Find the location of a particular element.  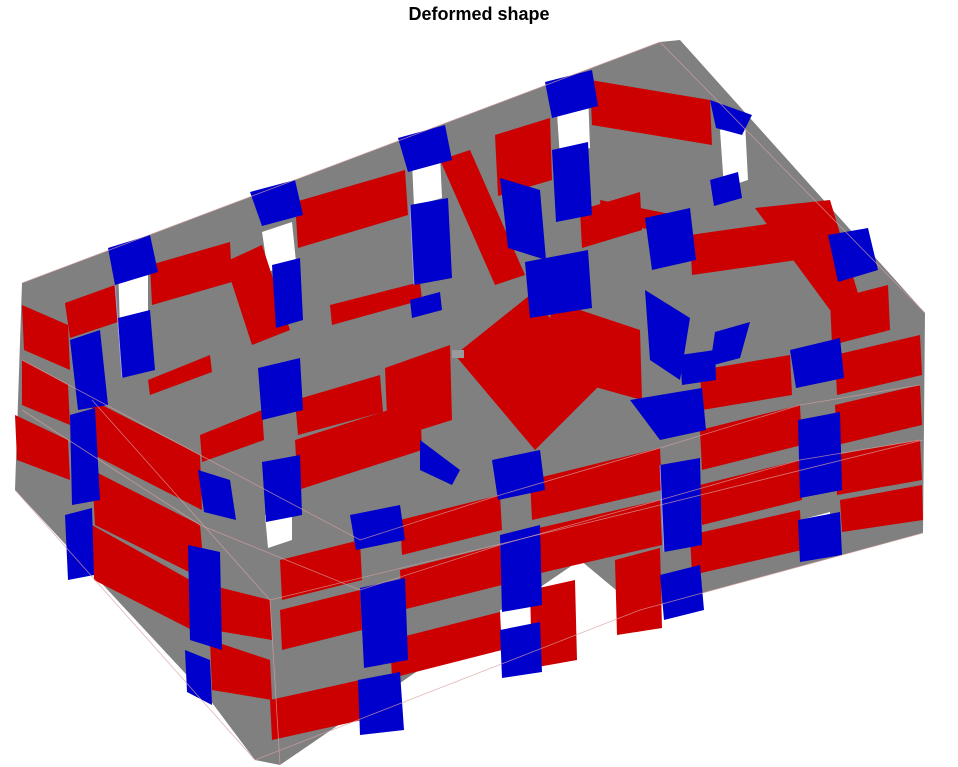

node-marker is located at coordinates (458, 354).